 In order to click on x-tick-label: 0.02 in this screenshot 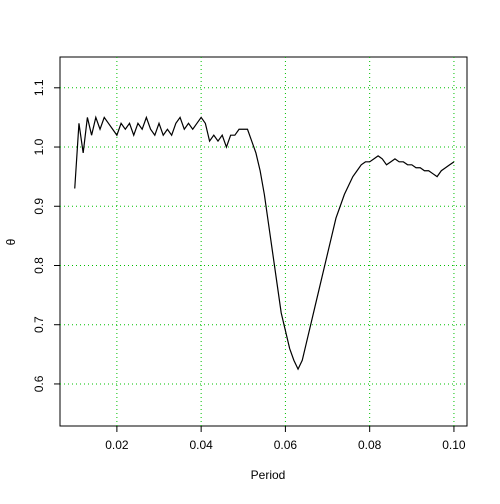, I will do `click(117, 445)`.